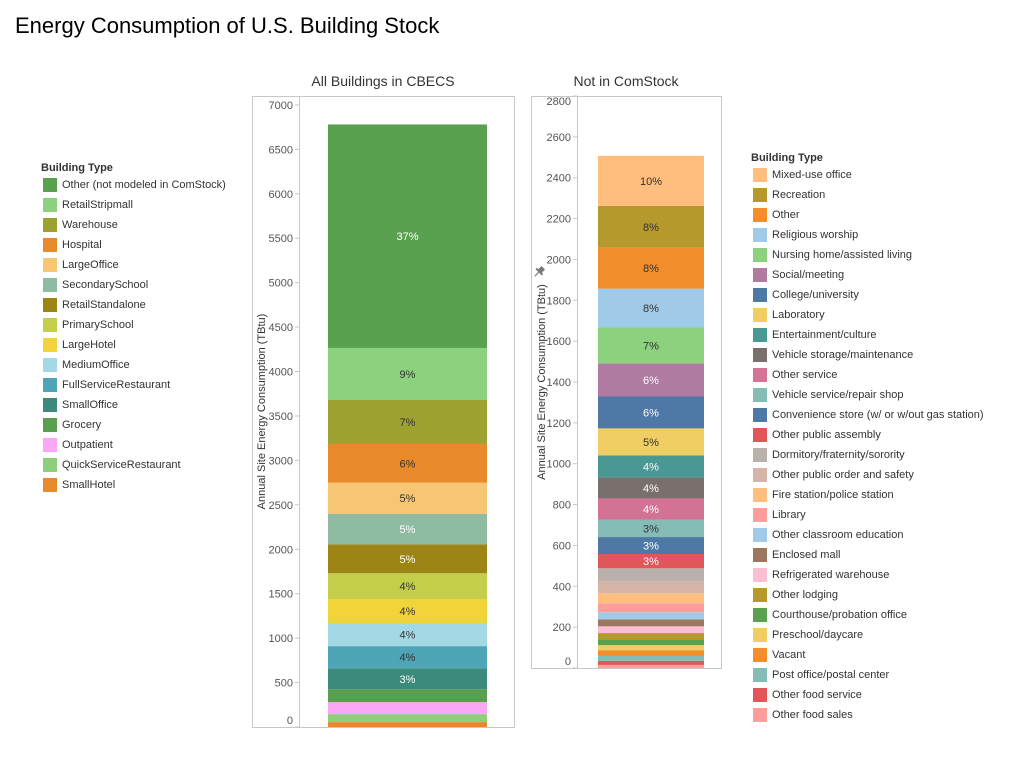 This screenshot has height=768, width=1015. What do you see at coordinates (651, 636) in the screenshot?
I see `bar-segment-other-lodging` at bounding box center [651, 636].